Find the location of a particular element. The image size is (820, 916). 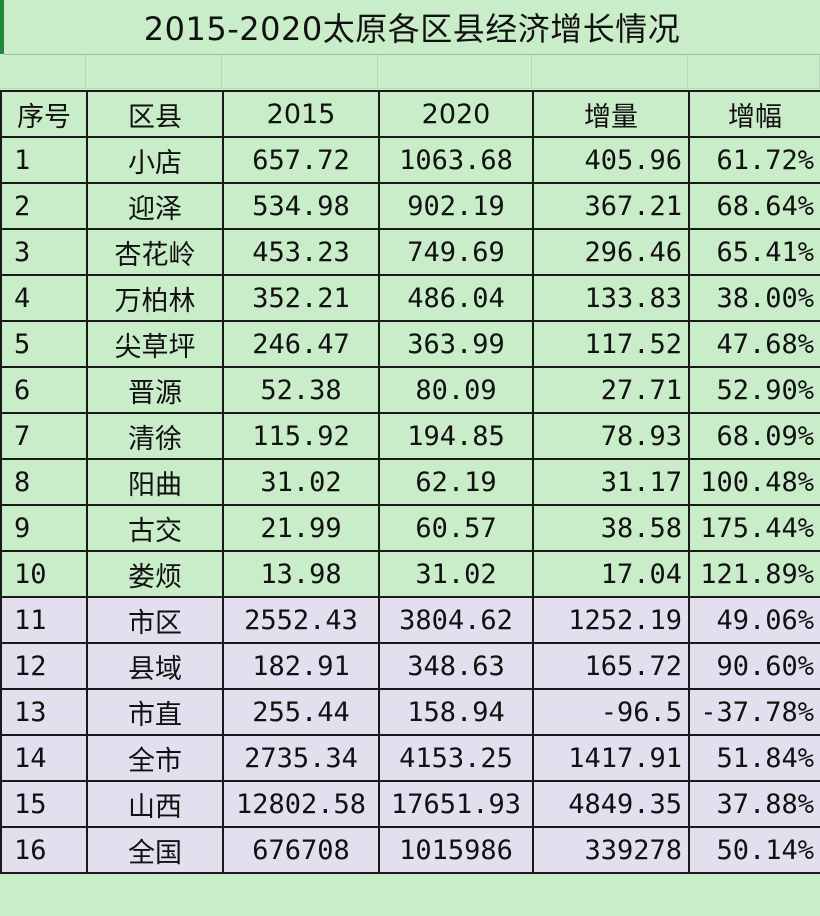

cell-district: 娄烦 is located at coordinates (155, 574).